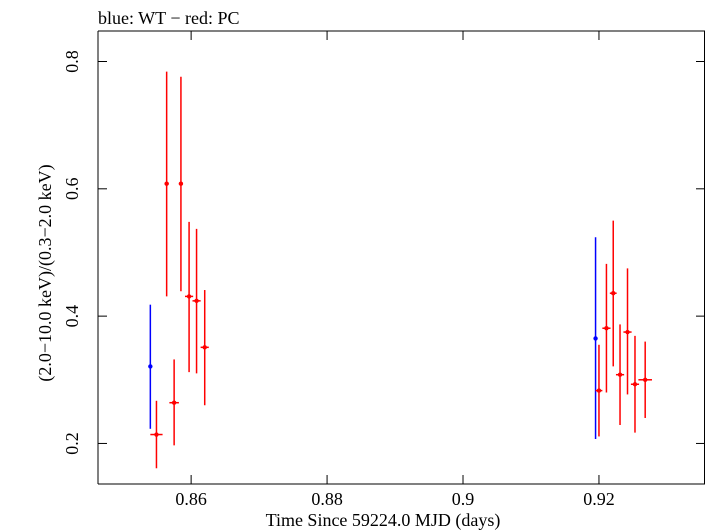  I want to click on y-axis-label: (2.0−10.0 keV)/(0.3−2.0 keV), so click(45, 272).